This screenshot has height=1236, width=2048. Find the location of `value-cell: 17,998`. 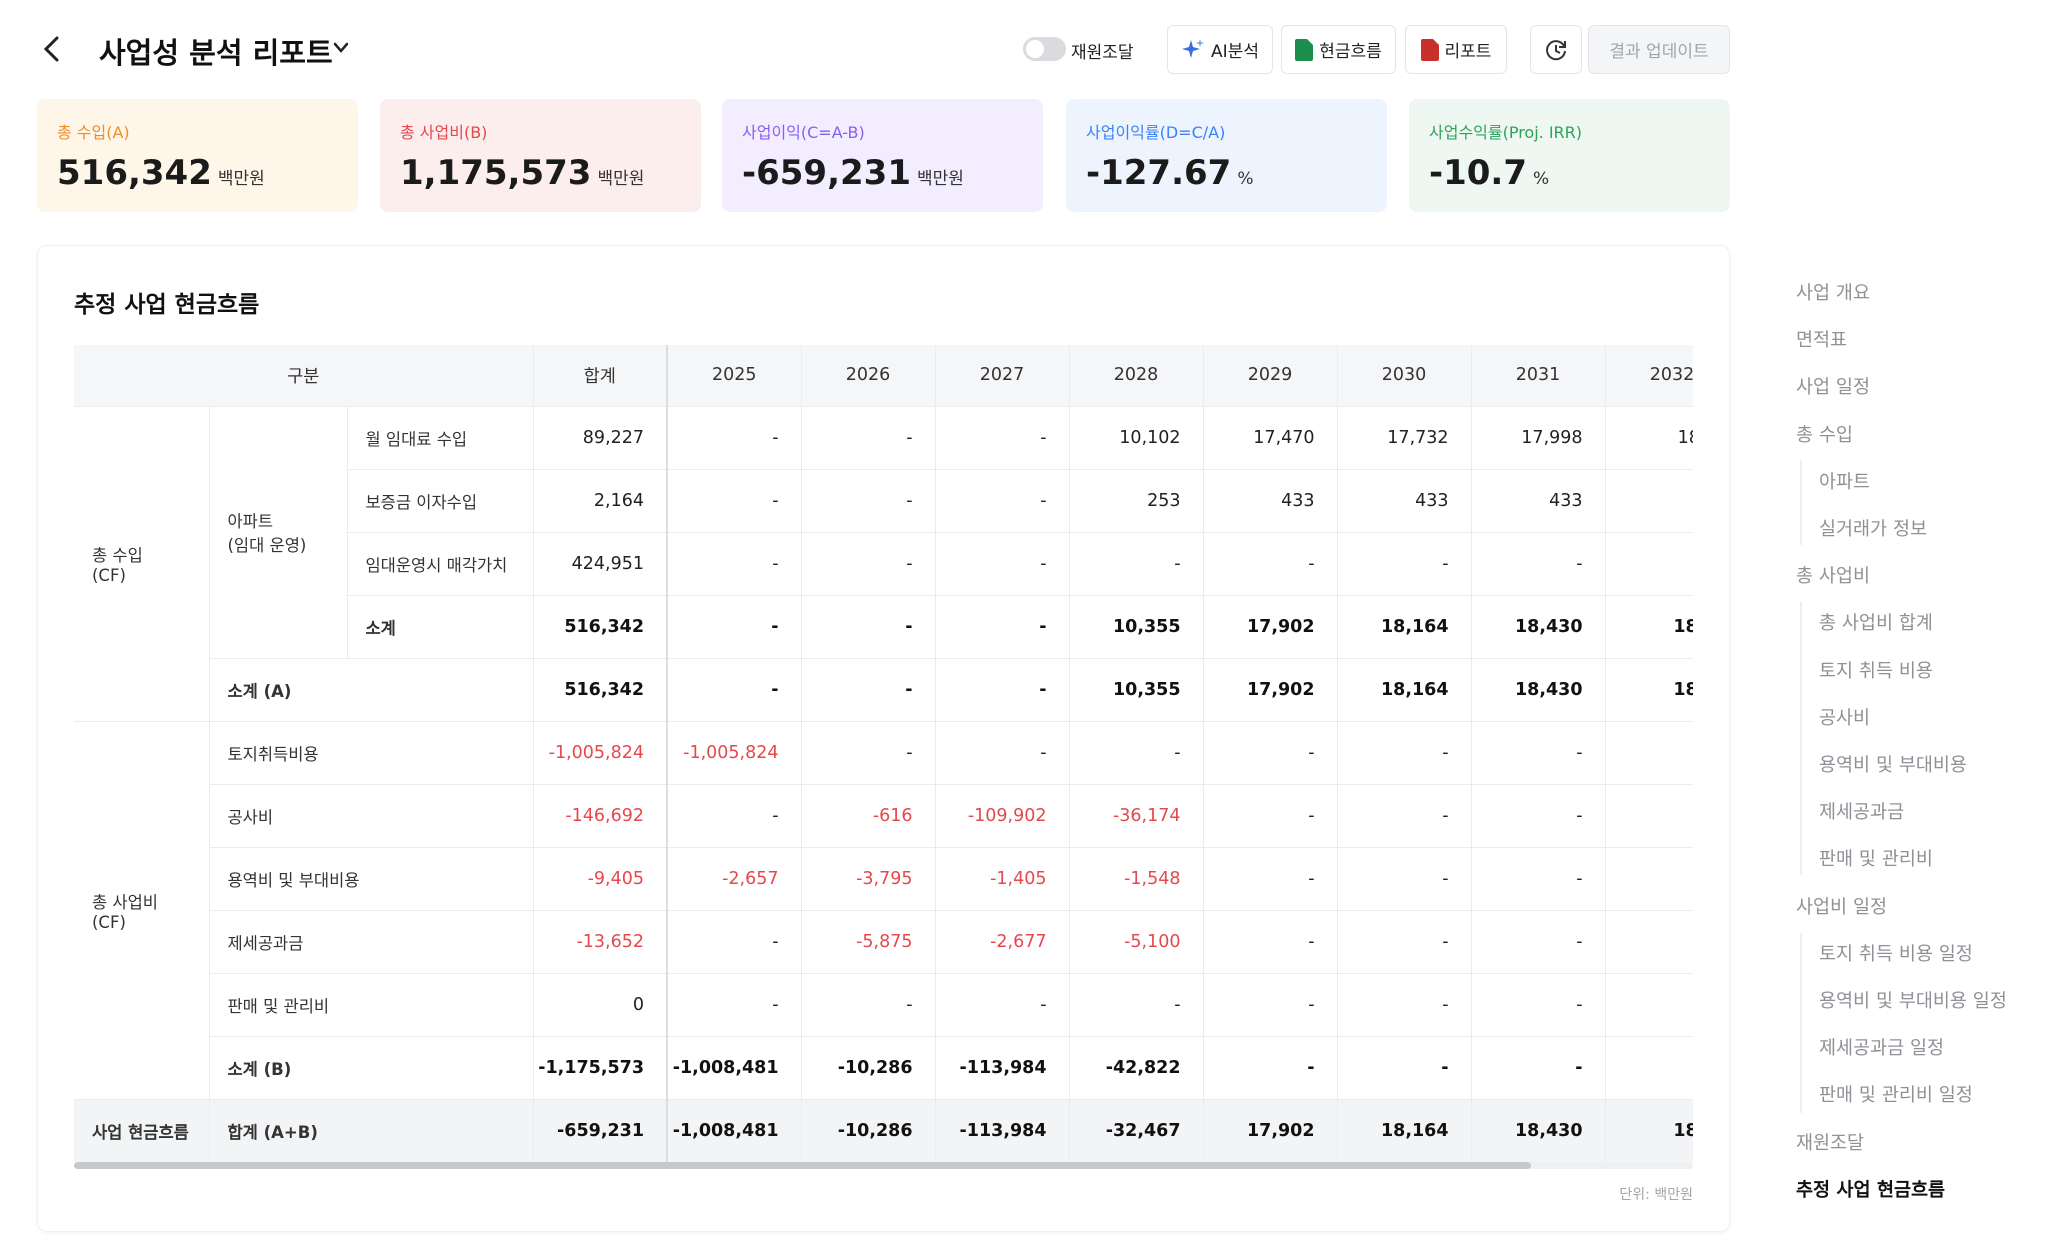

value-cell: 17,998 is located at coordinates (1538, 438).